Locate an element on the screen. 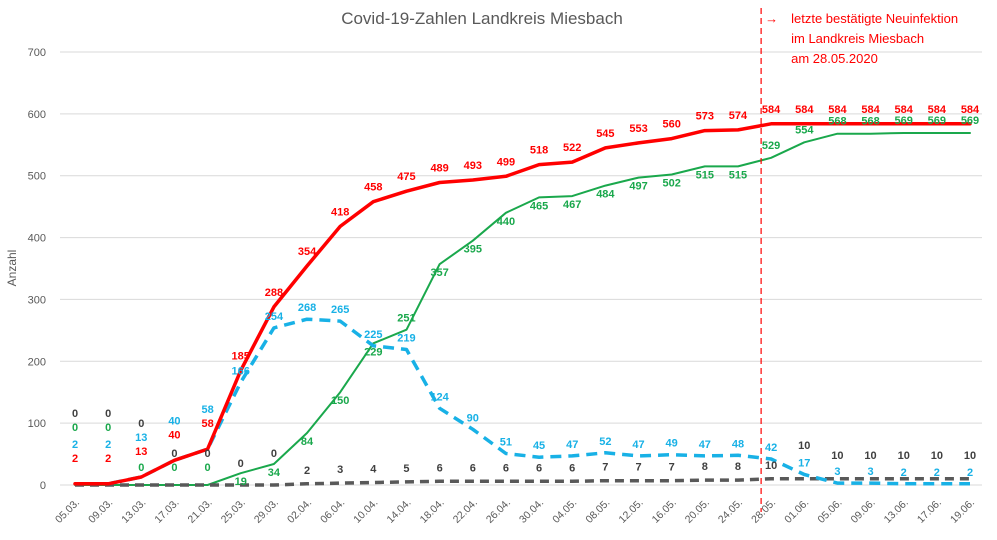 The width and height of the screenshot is (997, 540). data-label-recovered: 465 is located at coordinates (539, 206).